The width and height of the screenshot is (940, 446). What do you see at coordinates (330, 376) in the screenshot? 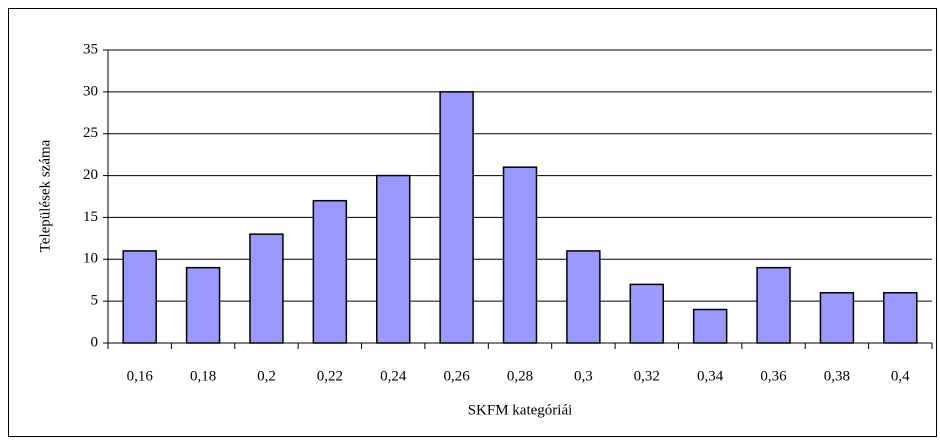
I see `x-tick-label: 0,22` at bounding box center [330, 376].